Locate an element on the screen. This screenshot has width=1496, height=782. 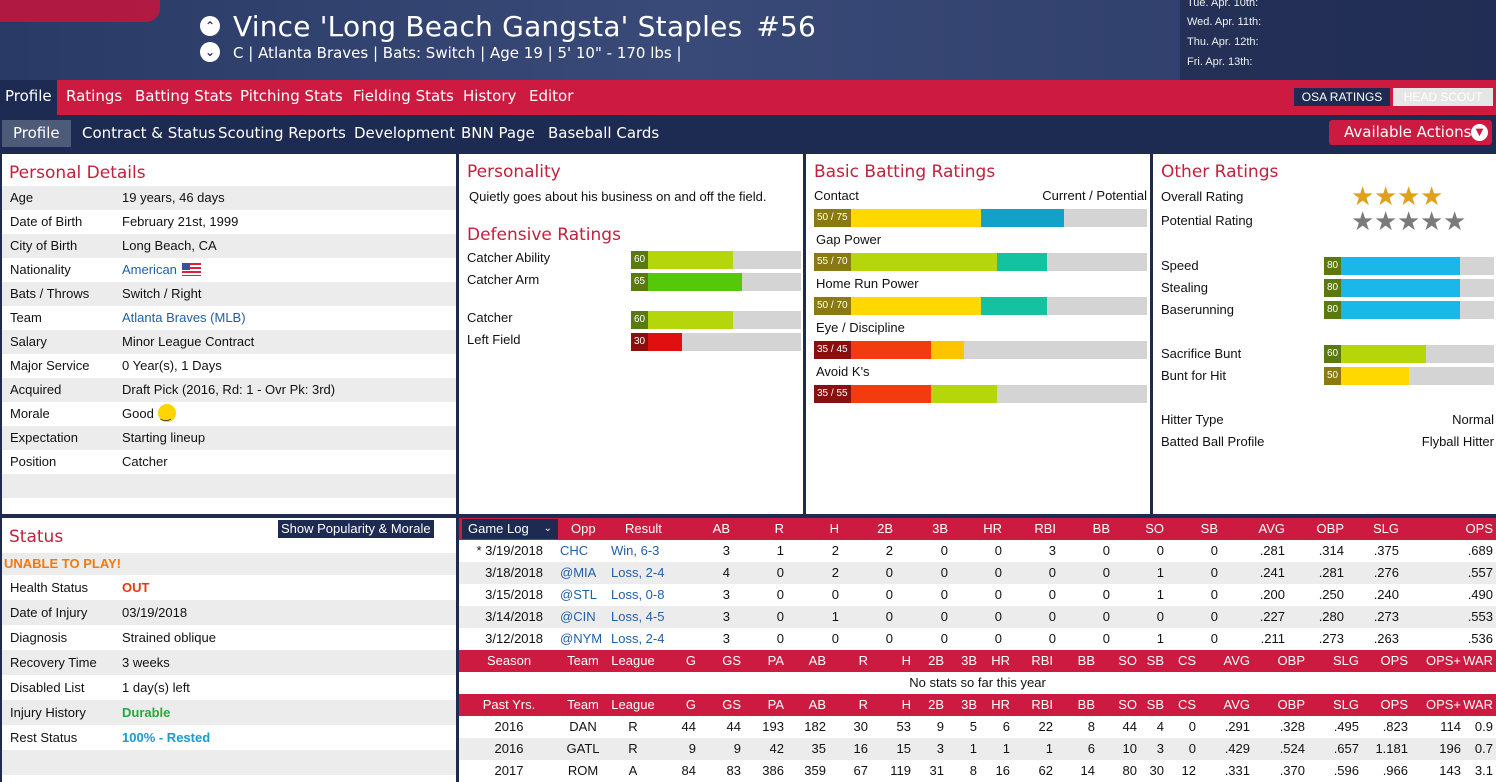
tab-editor: Editor is located at coordinates (551, 96).